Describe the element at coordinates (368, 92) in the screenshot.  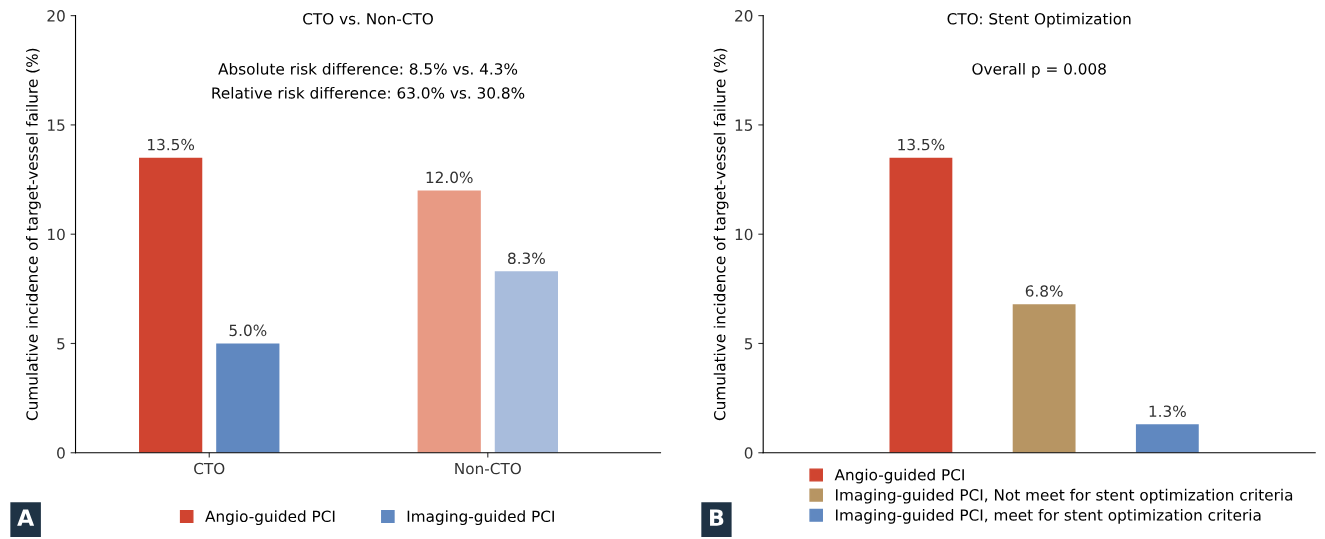
I see `annotation: Relative risk difference: 63.0% vs. 30.8%` at that location.